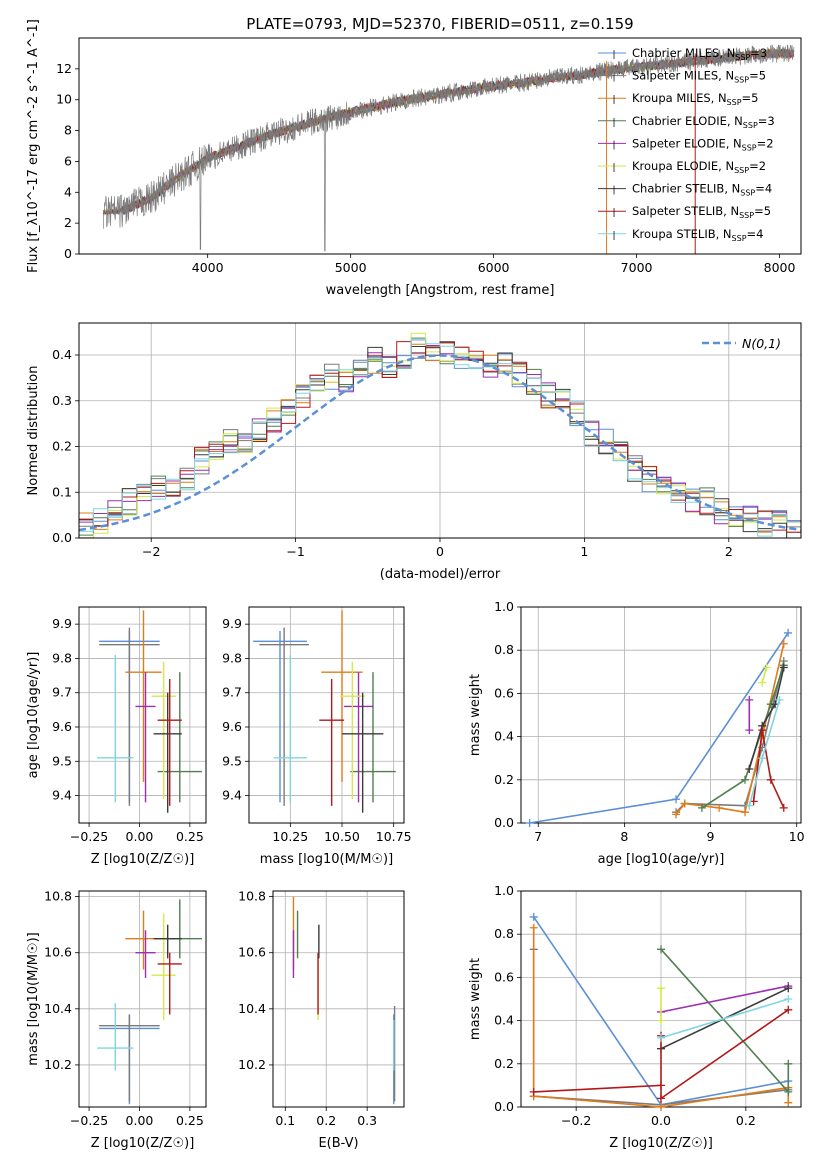 The width and height of the screenshot is (819, 1174). What do you see at coordinates (62, 400) in the screenshot?
I see `histogram-ytick-label: 0.3` at bounding box center [62, 400].